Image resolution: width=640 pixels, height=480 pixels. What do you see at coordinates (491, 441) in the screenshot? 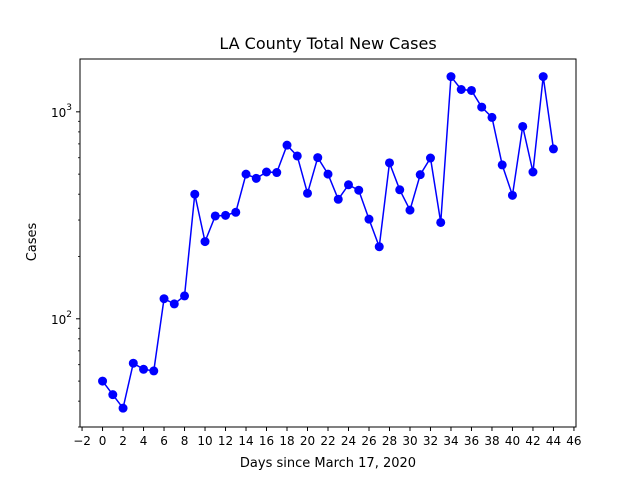
I see `x-tick-label: 38` at bounding box center [491, 441].